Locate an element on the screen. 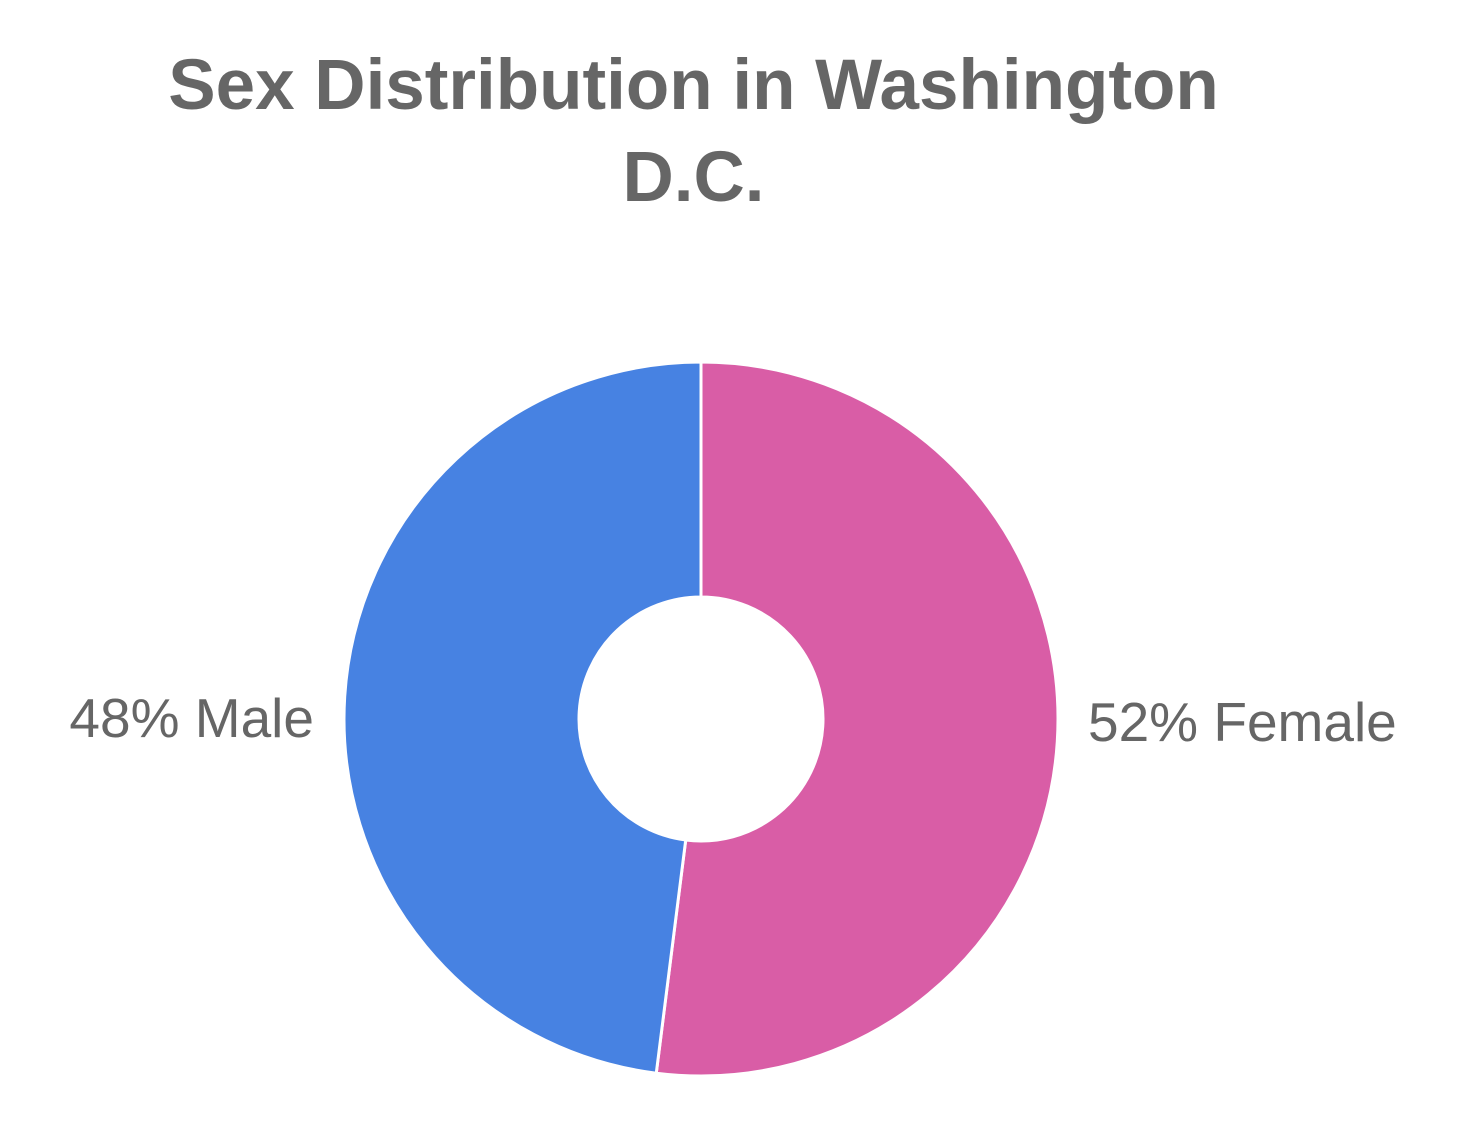 Image resolution: width=1475 pixels, height=1133 pixels. slice-label-female: 52% Female is located at coordinates (1242, 722).